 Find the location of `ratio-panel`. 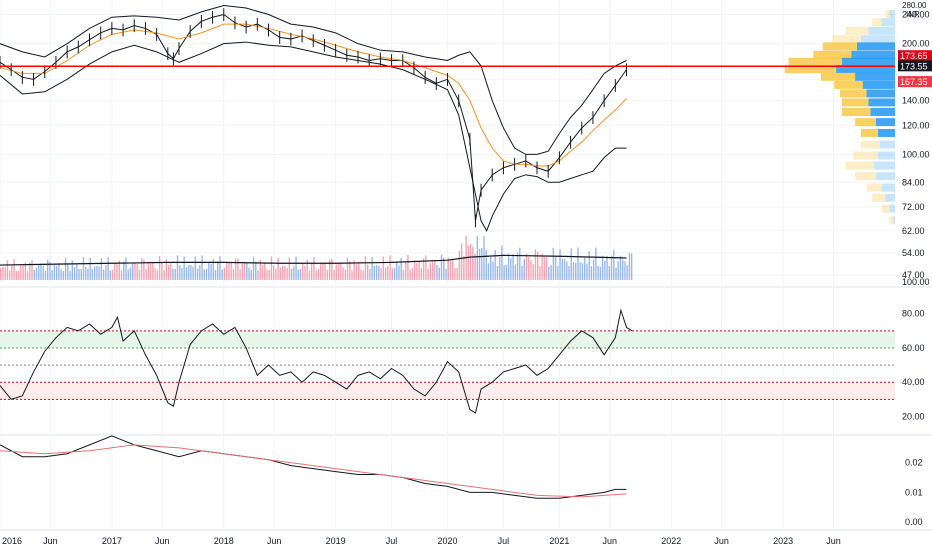

ratio-panel is located at coordinates (313, 467).